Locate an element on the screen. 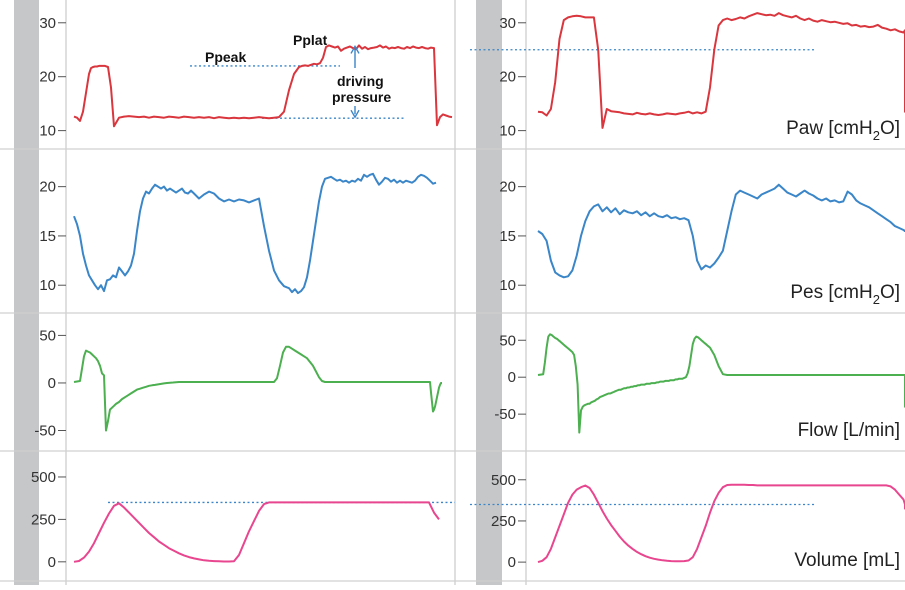  panel-flow-right: -50 0 50 Flow [L/min] is located at coordinates (699, 386).